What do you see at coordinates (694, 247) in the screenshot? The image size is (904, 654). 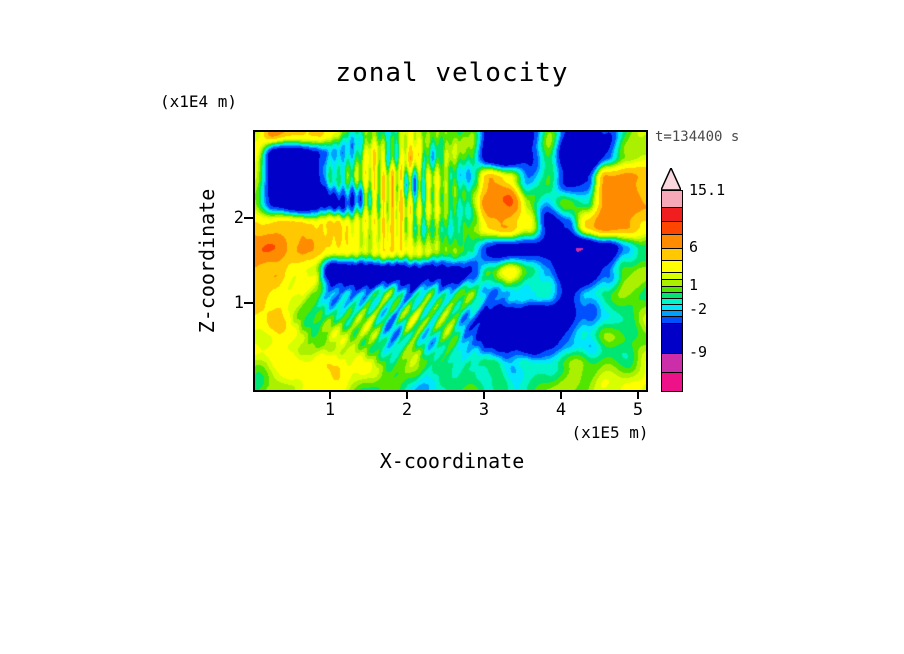 I see `colorbar-tick-label: 6` at bounding box center [694, 247].